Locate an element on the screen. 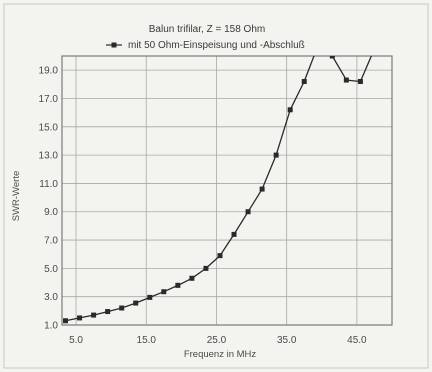 This screenshot has height=372, width=432. x-tick-label: 25.0 is located at coordinates (217, 340).